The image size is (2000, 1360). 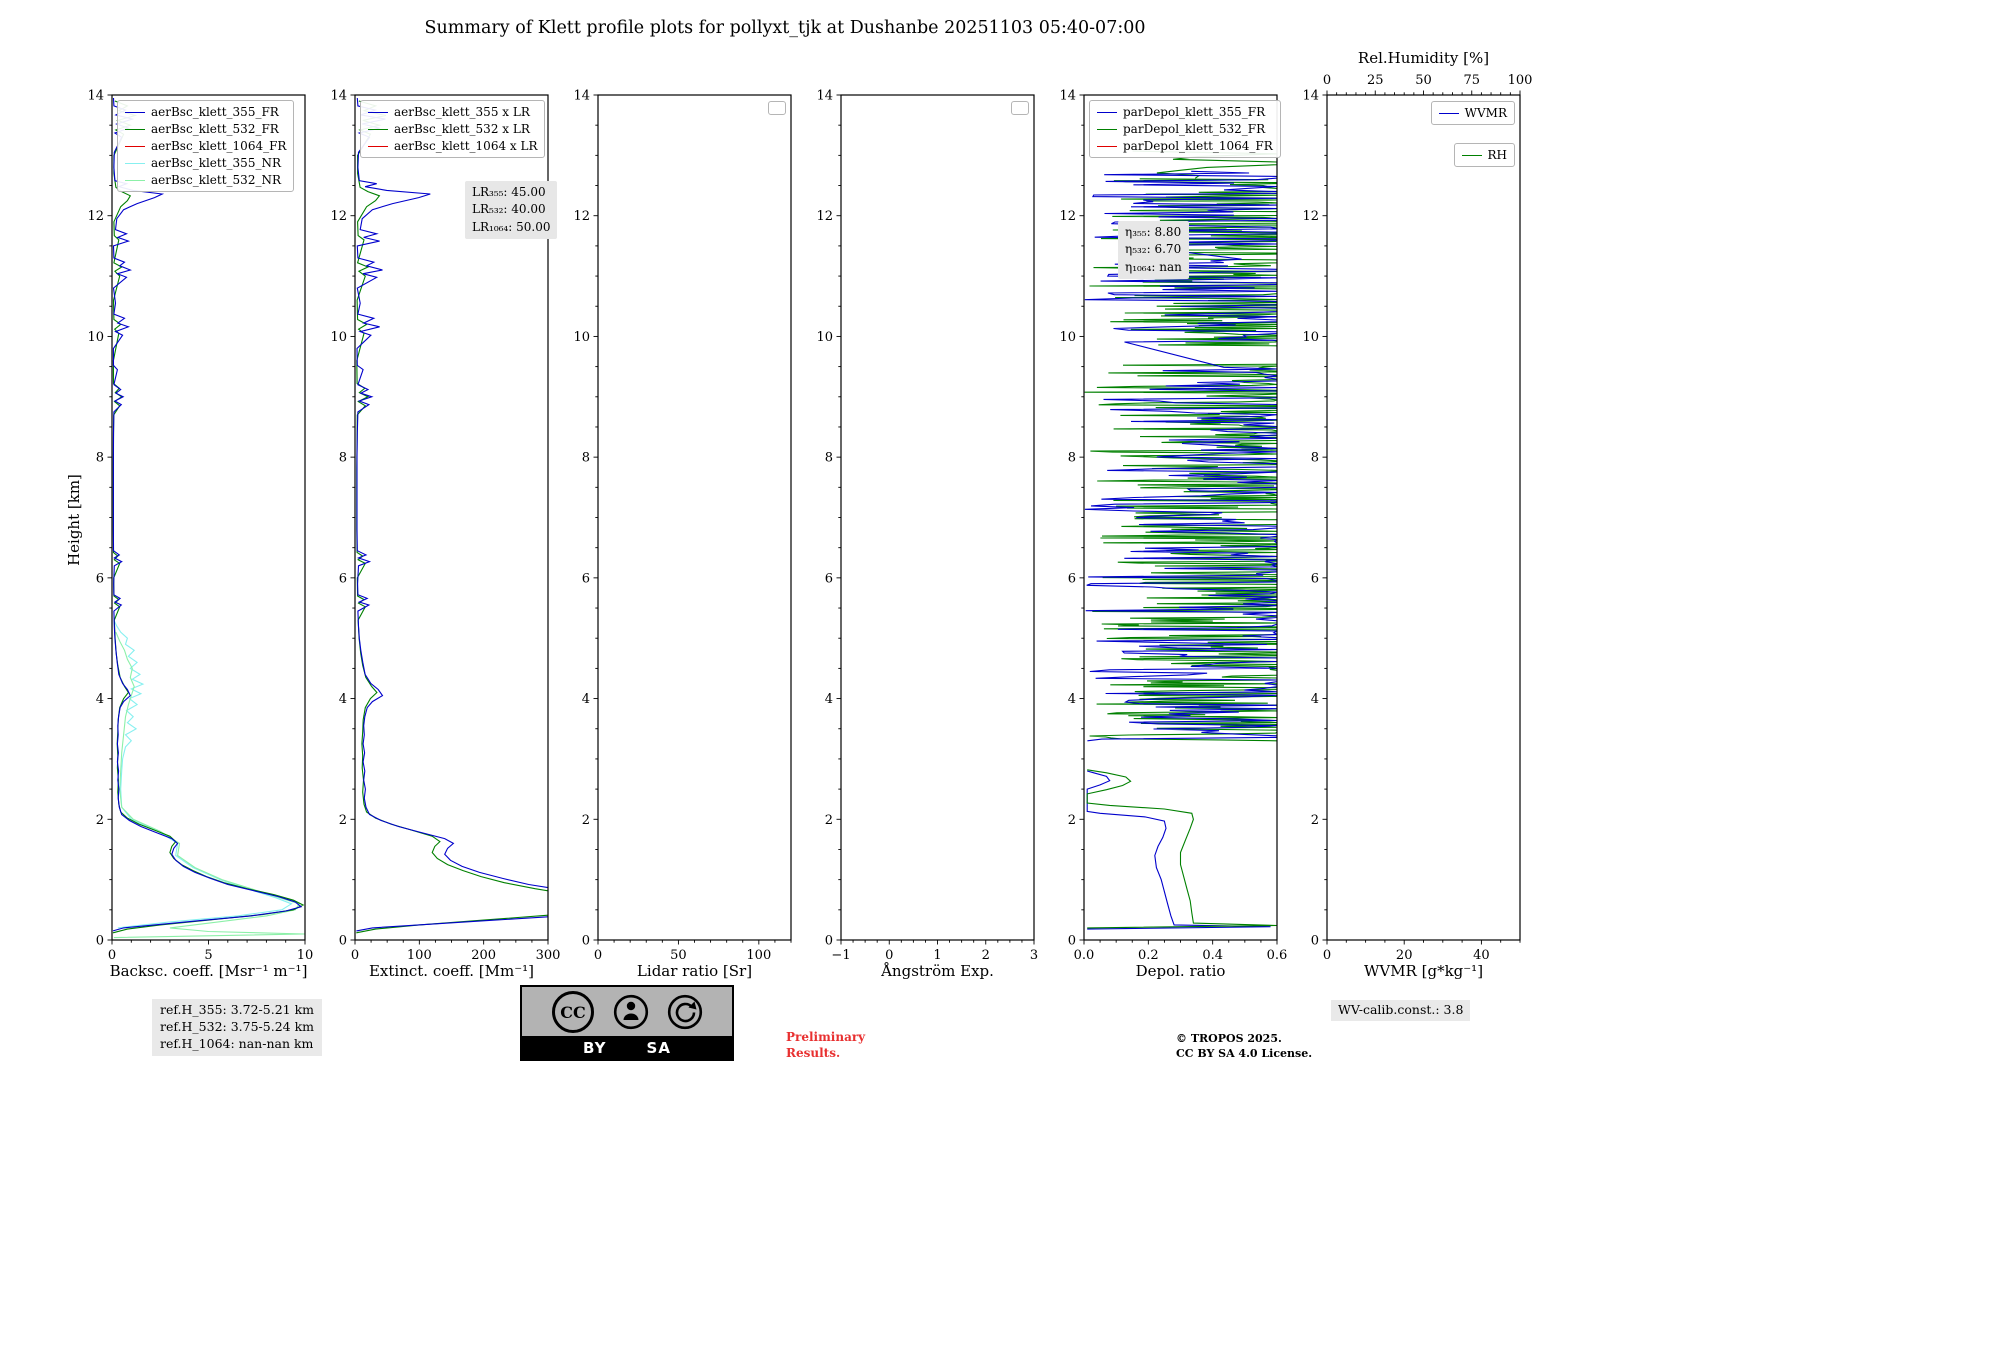 I want to click on legend-entry: aerBsc_klett_1064 x LR, so click(x=452, y=146).